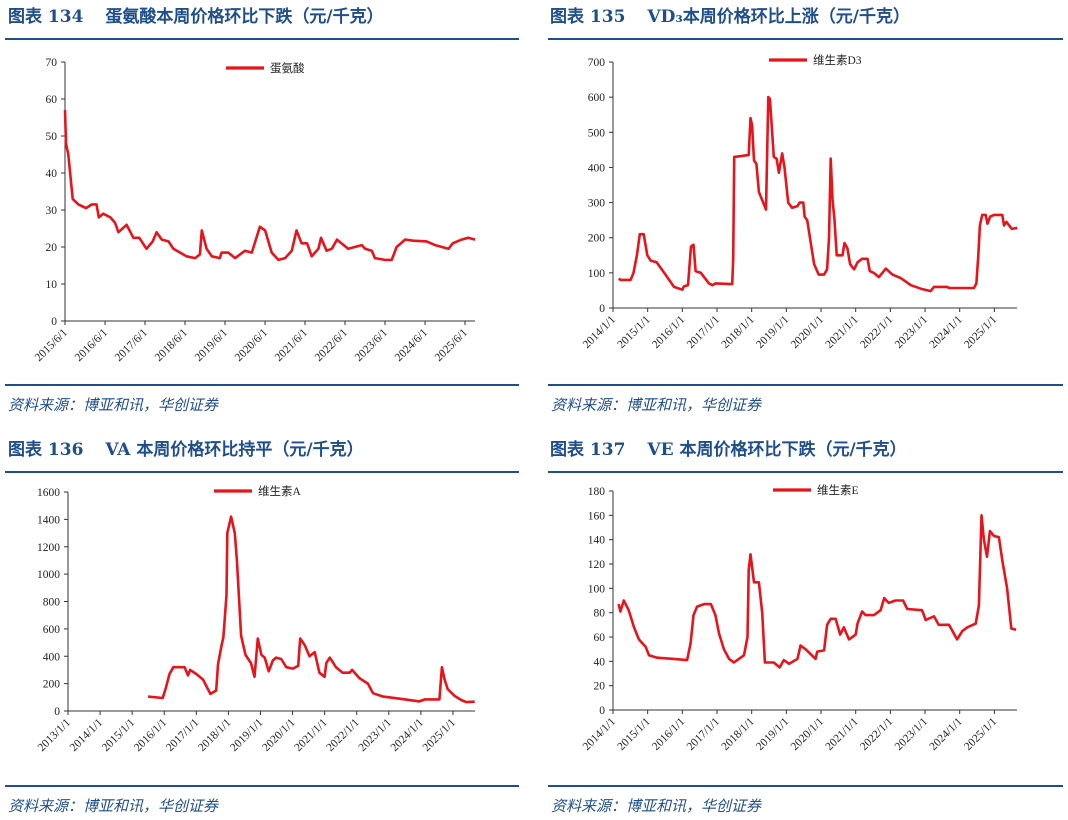  I want to click on y-tick-label: 10, so click(52, 285).